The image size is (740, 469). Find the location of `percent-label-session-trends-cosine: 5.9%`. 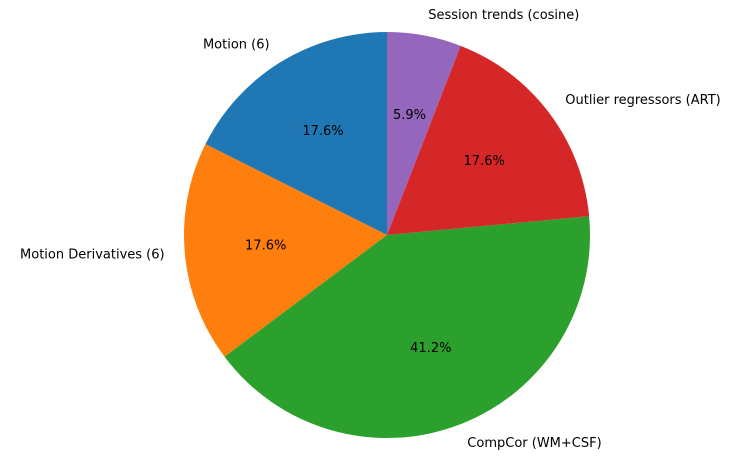

percent-label-session-trends-cosine: 5.9% is located at coordinates (409, 115).